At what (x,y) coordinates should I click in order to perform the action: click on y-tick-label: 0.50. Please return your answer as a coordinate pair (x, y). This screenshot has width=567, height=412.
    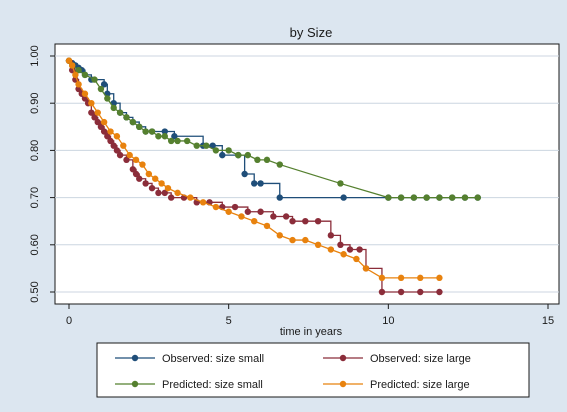
    Looking at the image, I should click on (35, 291).